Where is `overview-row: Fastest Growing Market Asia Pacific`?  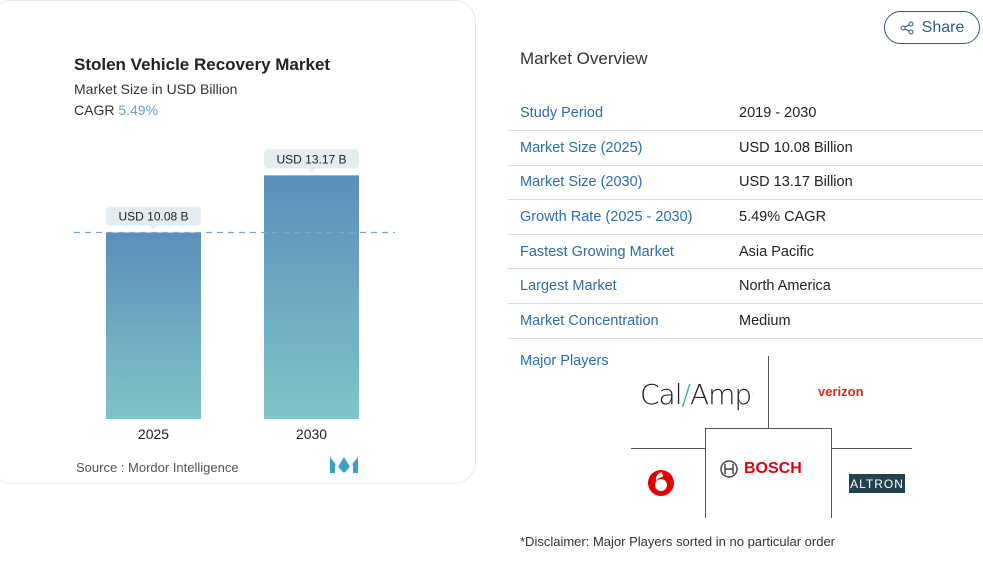
overview-row: Fastest Growing Market Asia Pacific is located at coordinates (745, 252).